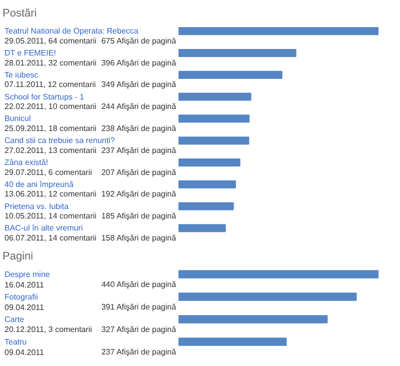 This screenshot has height=366, width=400. What do you see at coordinates (14, 319) in the screenshot?
I see `y-tick-label: Carte` at bounding box center [14, 319].